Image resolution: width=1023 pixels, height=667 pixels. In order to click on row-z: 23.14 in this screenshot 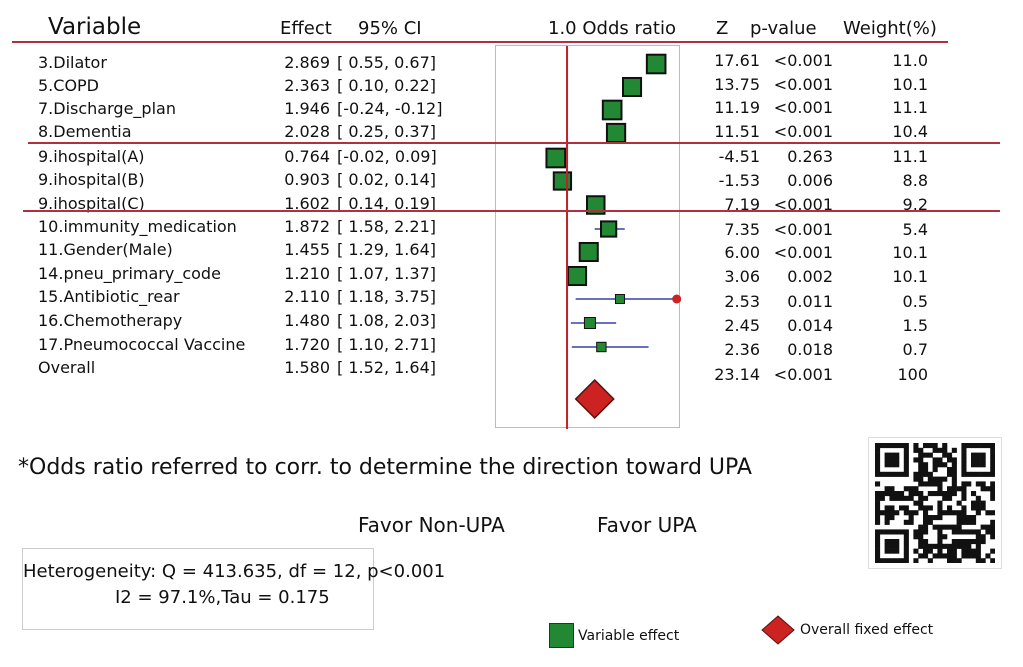, I will do `click(737, 374)`.